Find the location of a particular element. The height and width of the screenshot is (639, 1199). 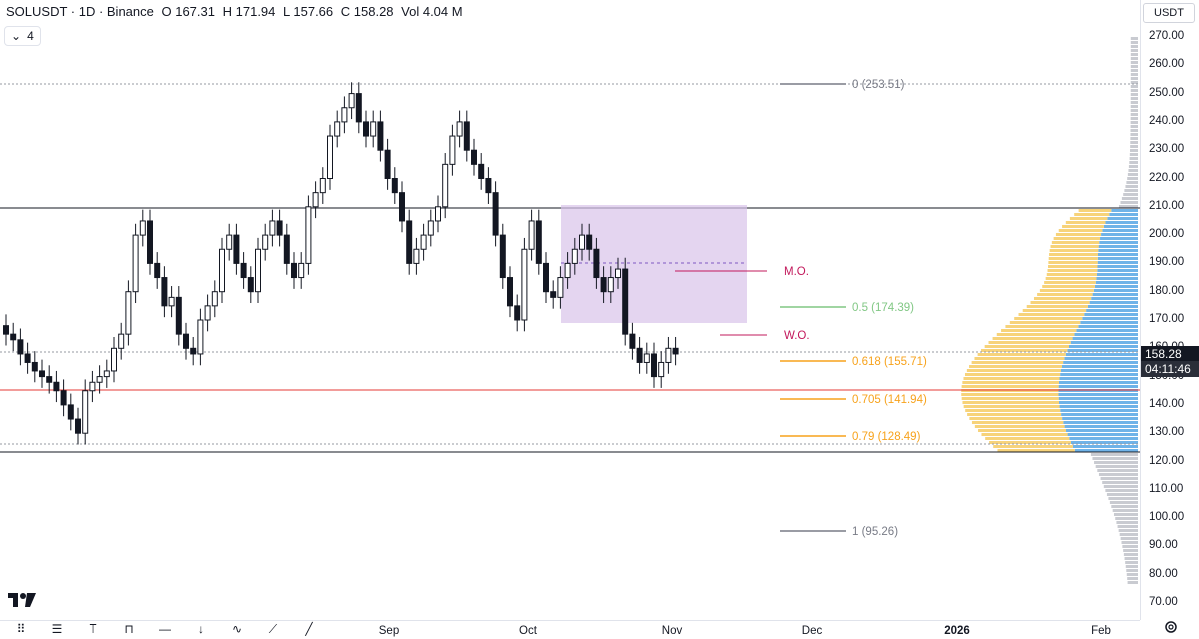

lines-icon: ☰ is located at coordinates (57, 629).